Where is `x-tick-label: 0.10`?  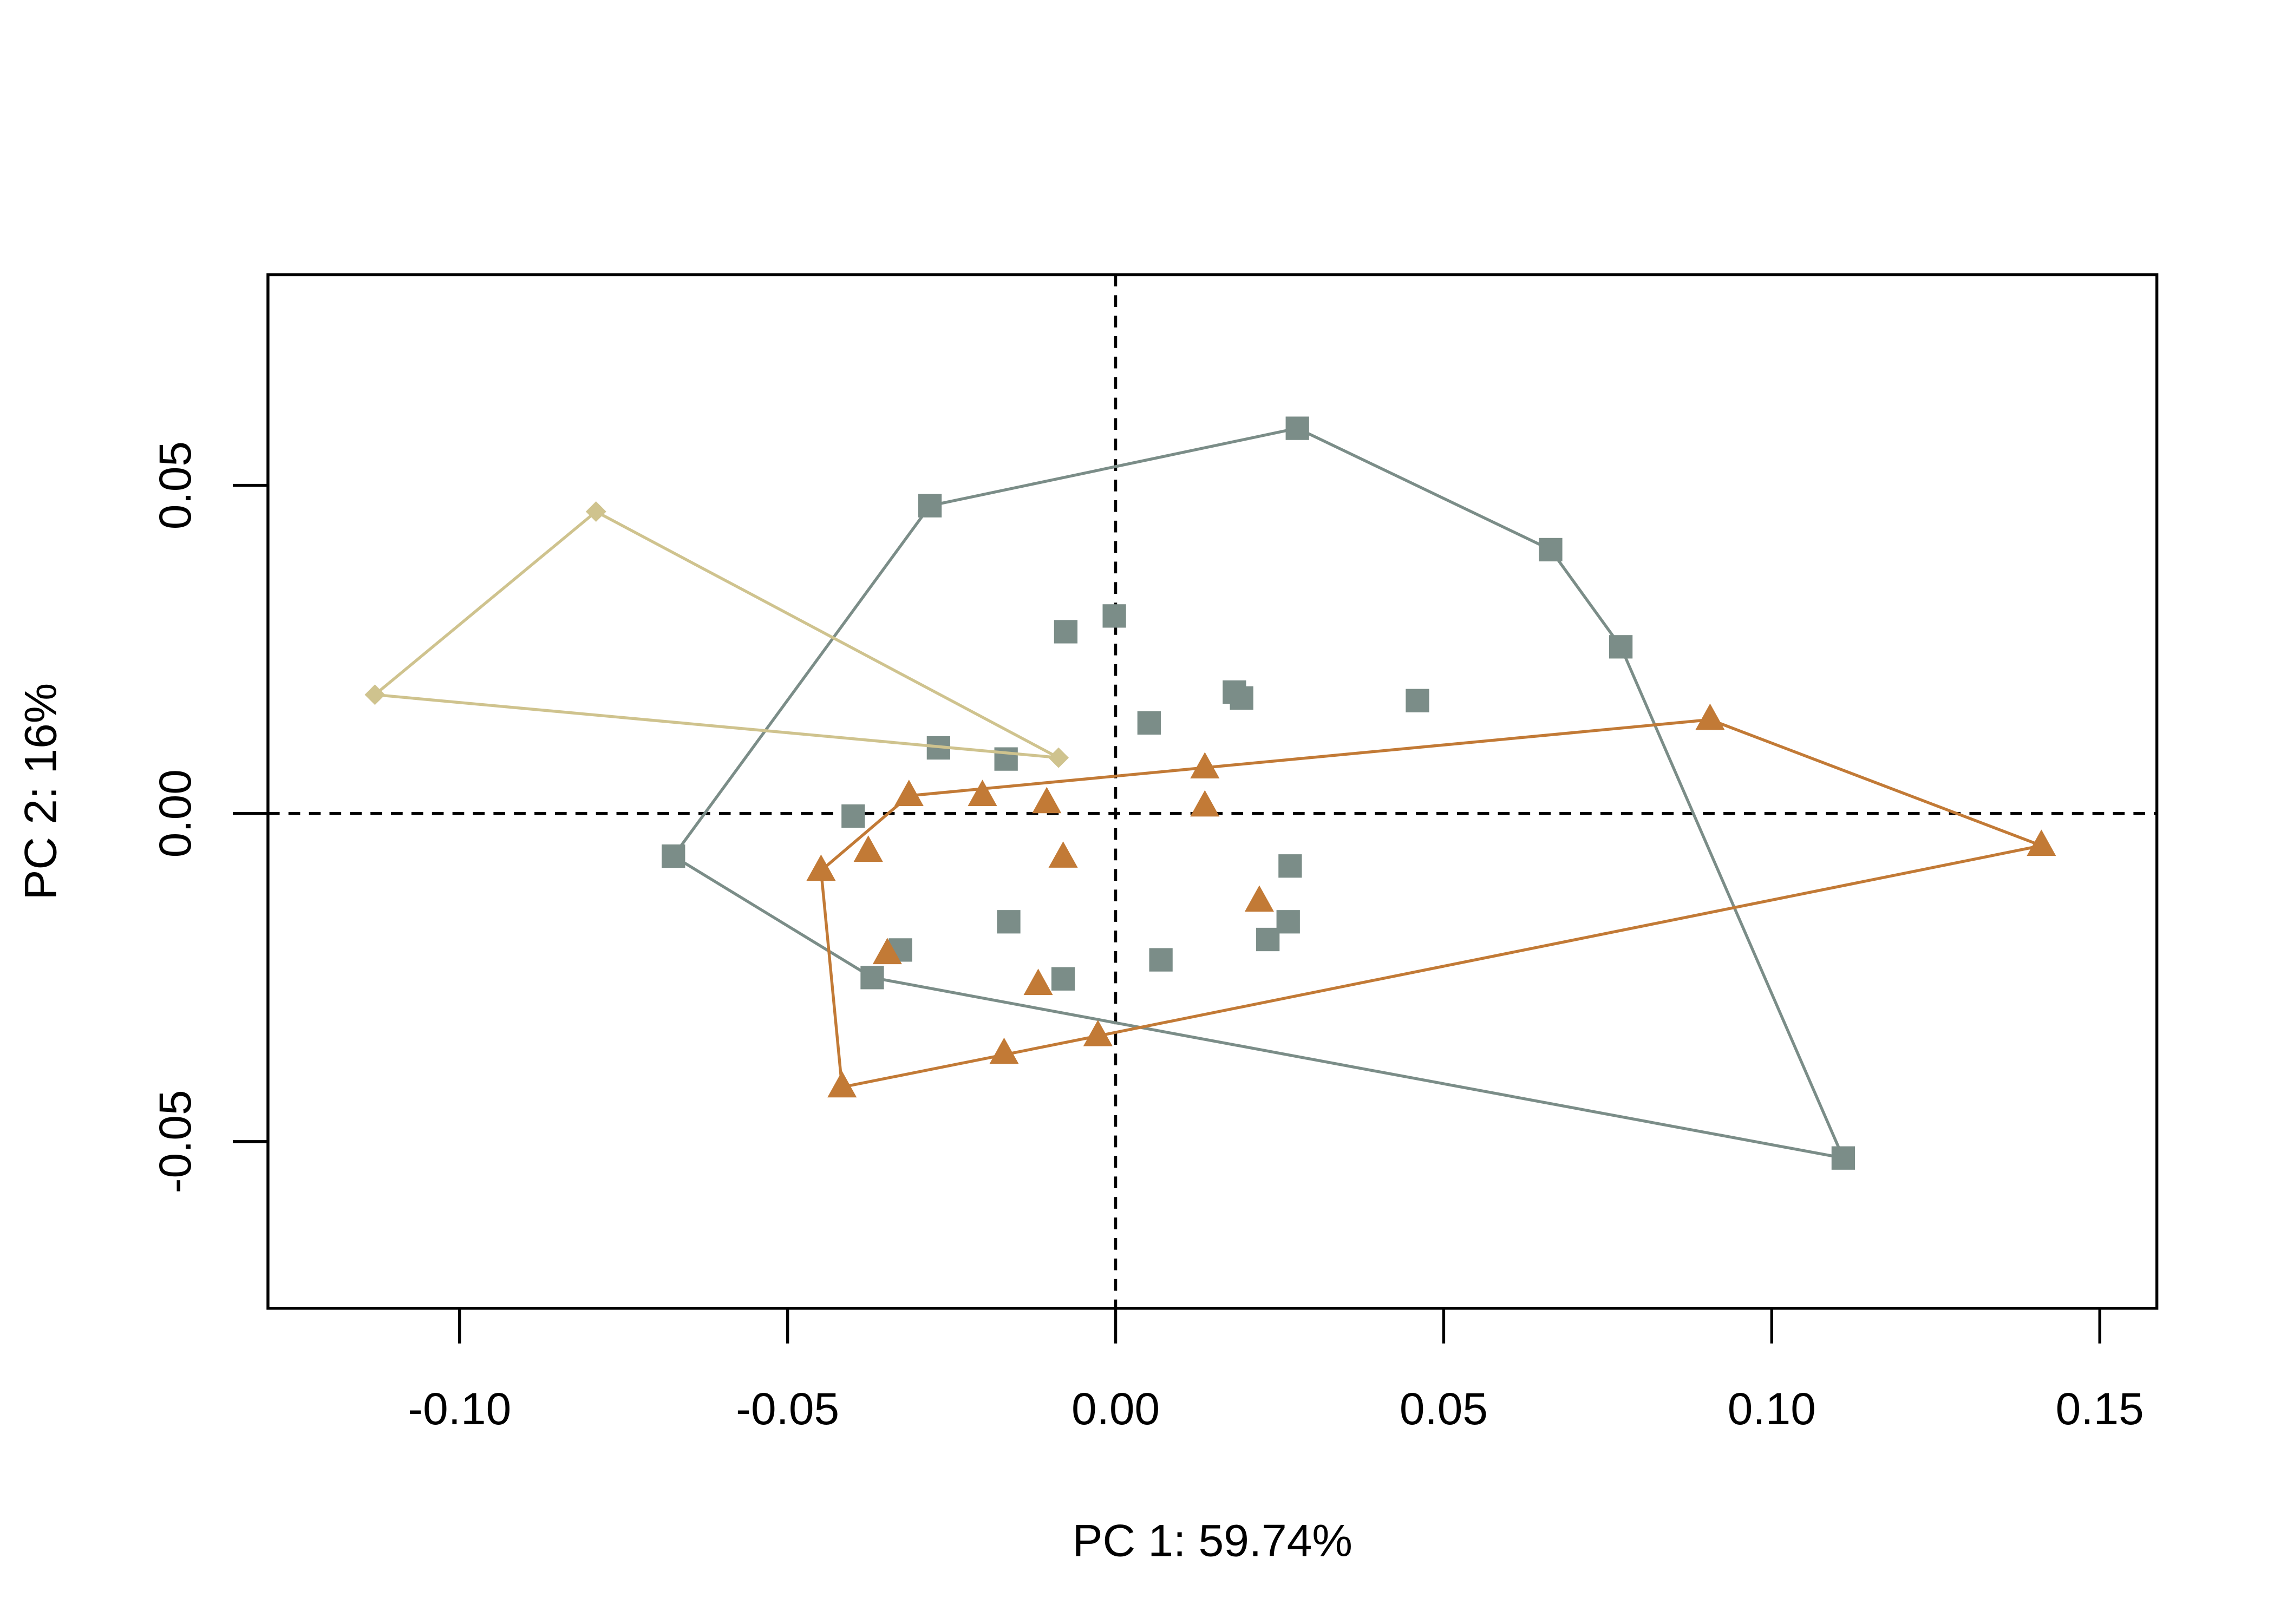
x-tick-label: 0.10 is located at coordinates (1772, 1408).